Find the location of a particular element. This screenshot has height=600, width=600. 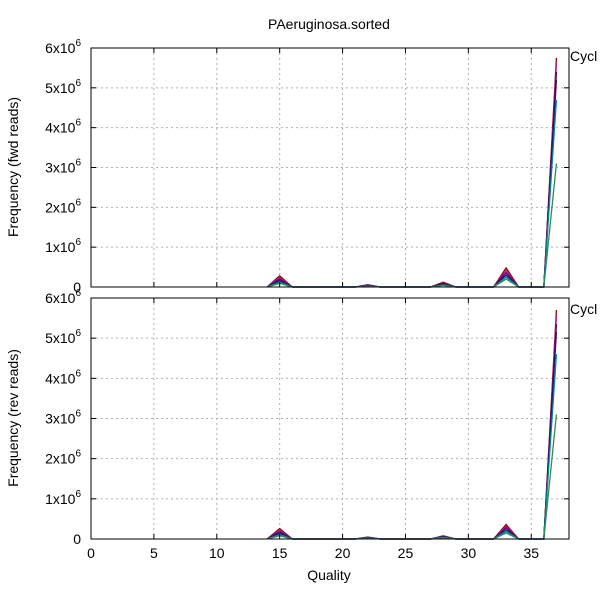

chart-title: PAeruginosa.sorted is located at coordinates (329, 24).